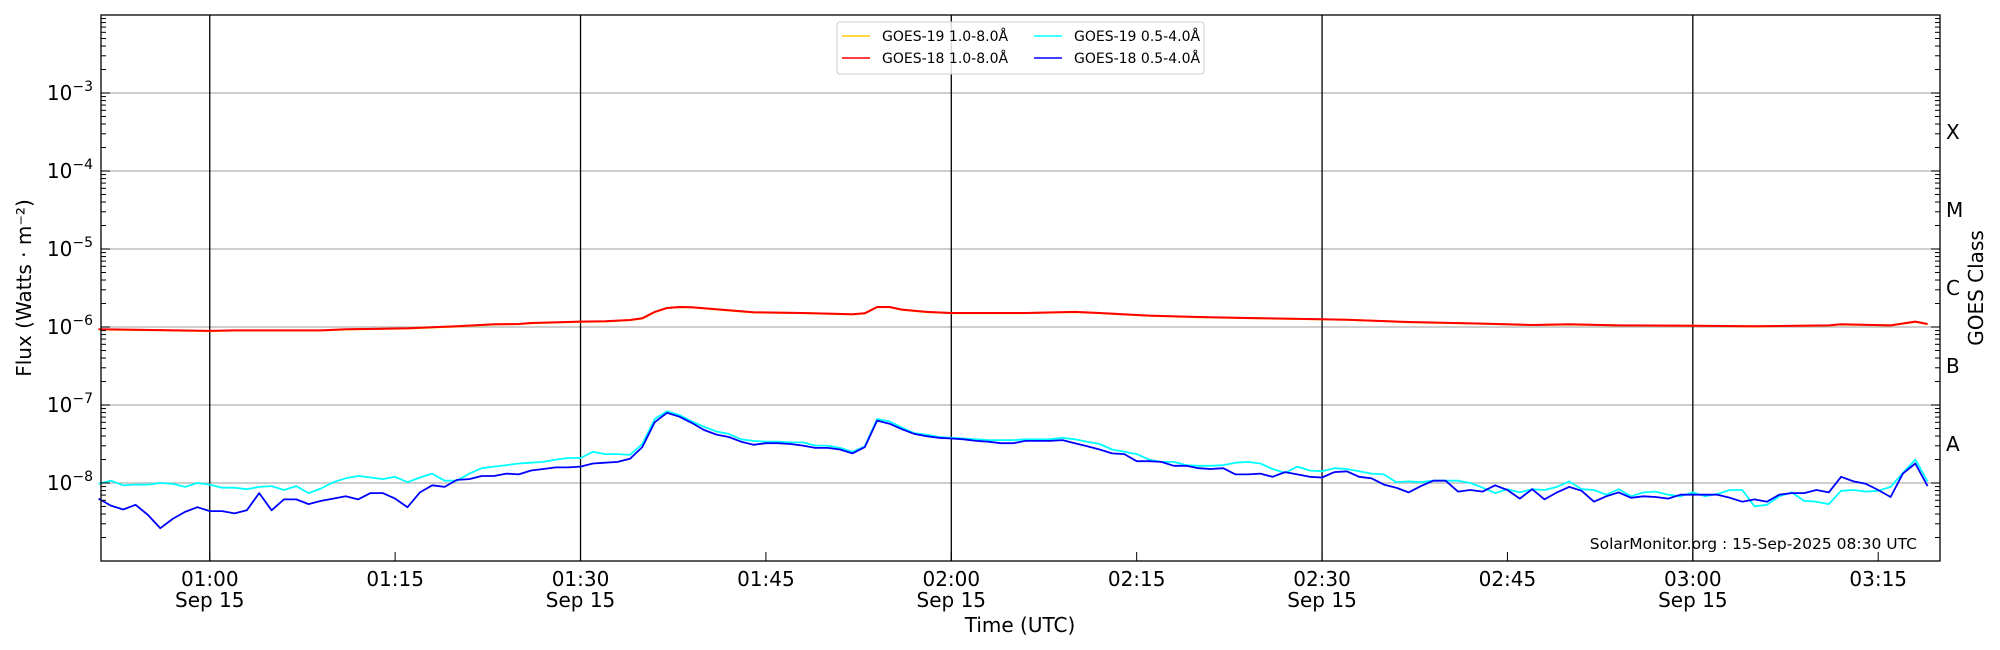 The width and height of the screenshot is (2000, 650). What do you see at coordinates (395, 579) in the screenshot?
I see `x-tick-label: 01:15` at bounding box center [395, 579].